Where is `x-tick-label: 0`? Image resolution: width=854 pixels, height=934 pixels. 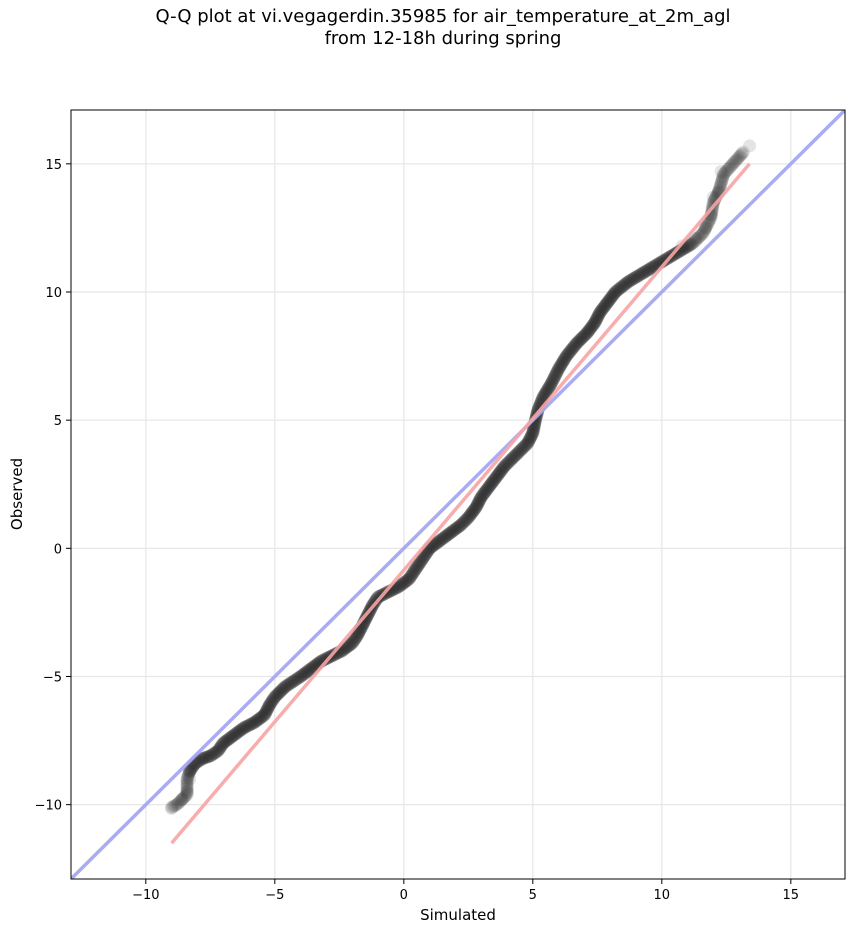
x-tick-label: 0 is located at coordinates (404, 895).